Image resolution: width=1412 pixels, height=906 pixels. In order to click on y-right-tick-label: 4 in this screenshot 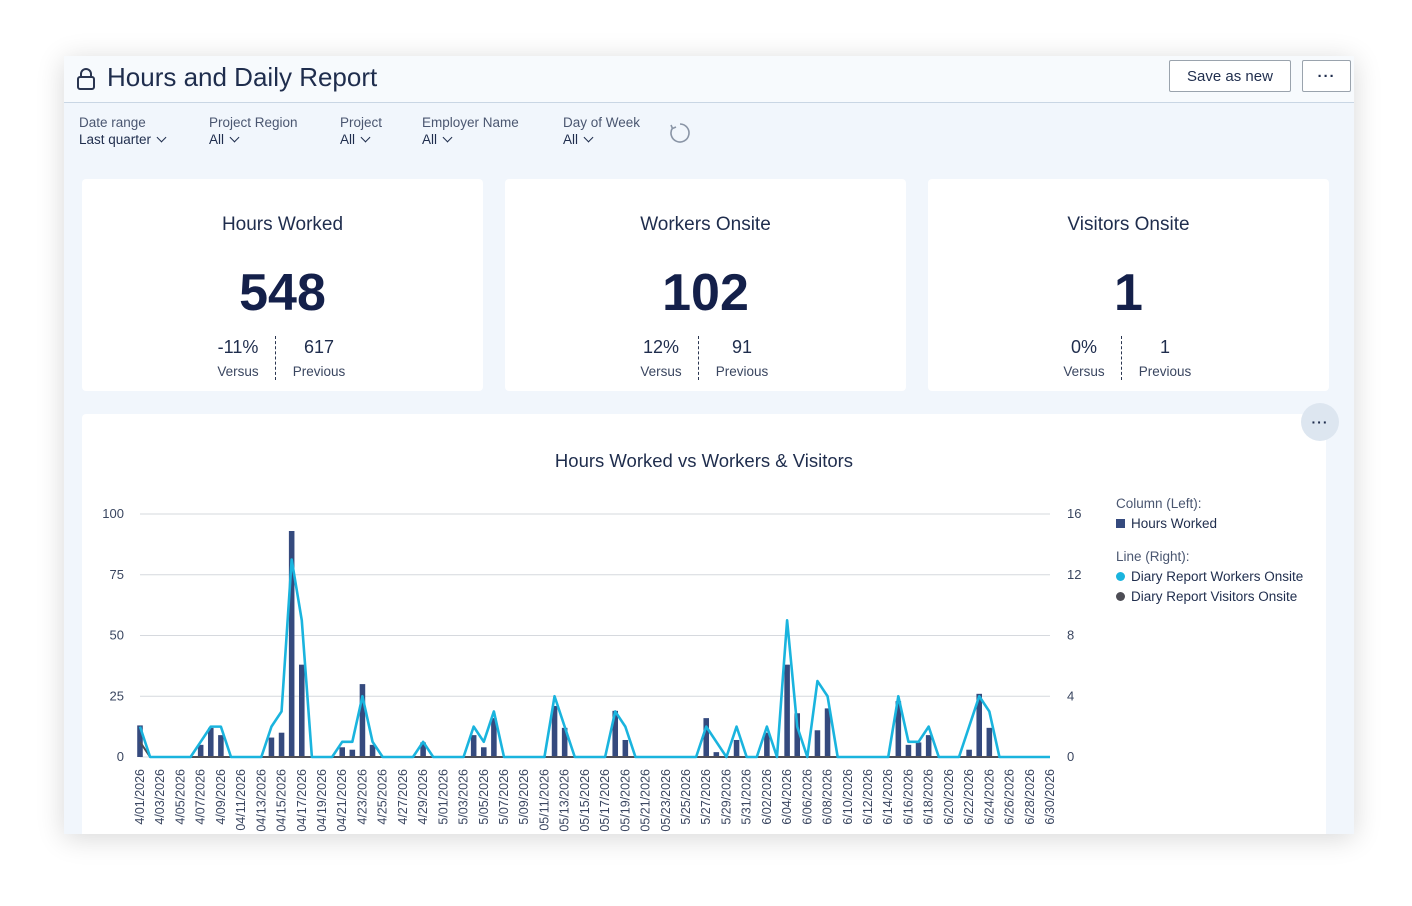, I will do `click(1070, 695)`.